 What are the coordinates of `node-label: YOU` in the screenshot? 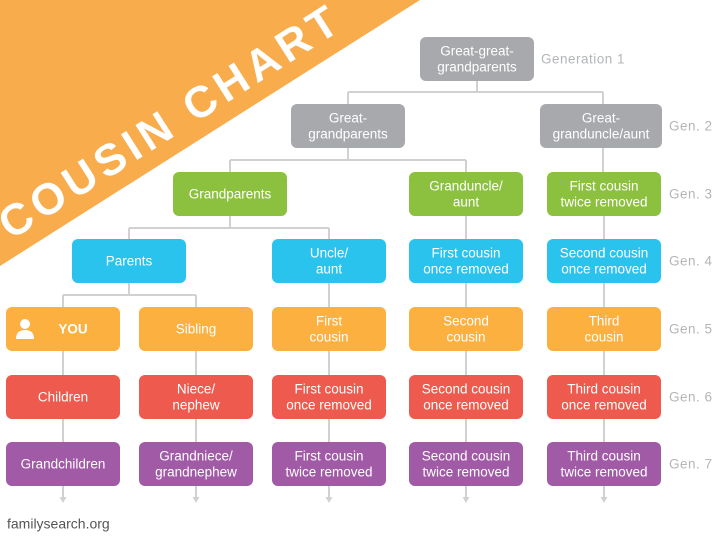 It's located at (72, 329).